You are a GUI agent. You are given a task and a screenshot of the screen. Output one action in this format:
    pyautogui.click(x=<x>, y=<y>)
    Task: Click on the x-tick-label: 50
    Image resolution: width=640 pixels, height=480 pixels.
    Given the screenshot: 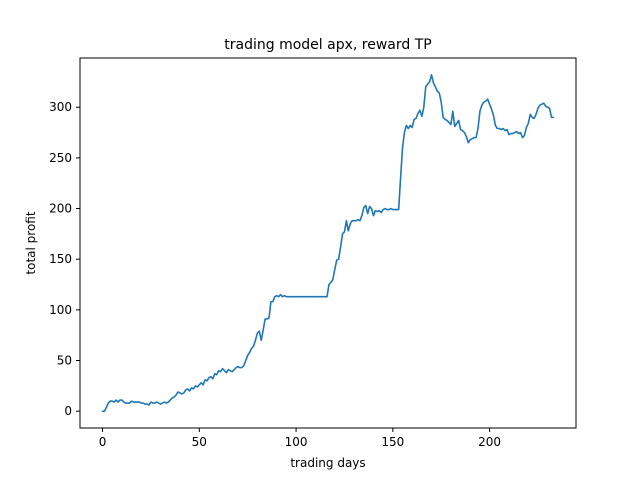 What is the action you would take?
    pyautogui.click(x=199, y=442)
    